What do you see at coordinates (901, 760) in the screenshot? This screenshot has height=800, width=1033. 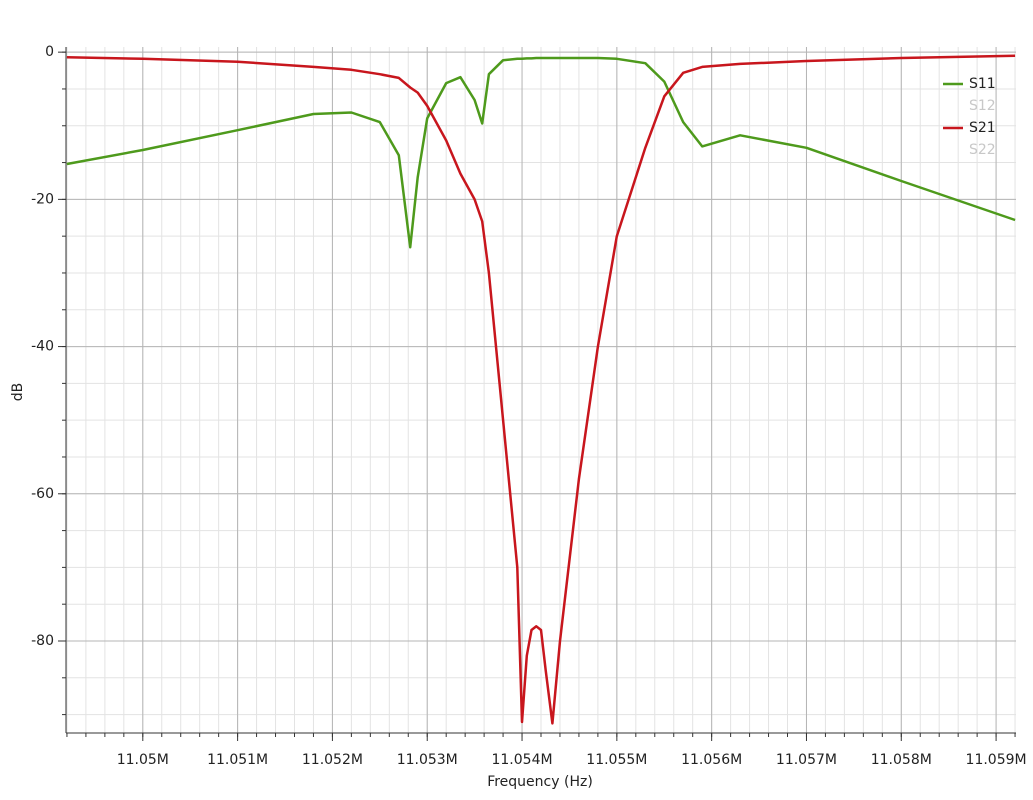 I see `x-tick-label: 11.058M` at bounding box center [901, 760].